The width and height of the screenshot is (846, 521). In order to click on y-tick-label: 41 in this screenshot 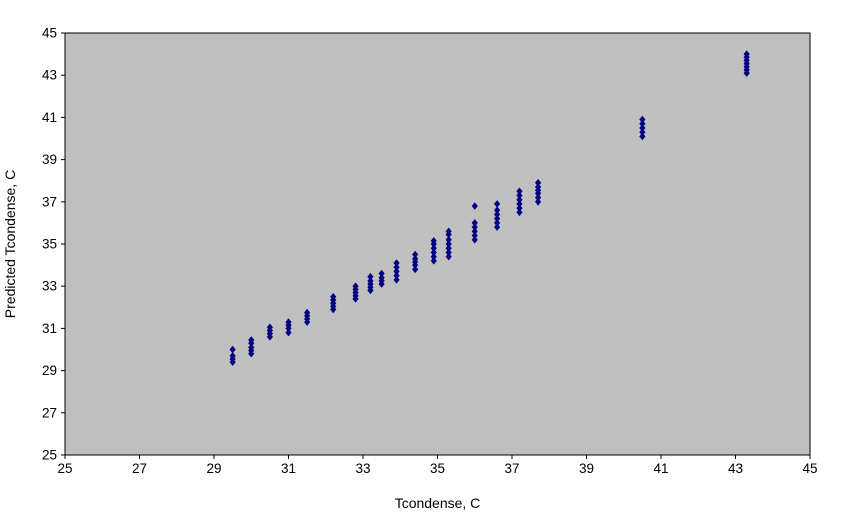, I will do `click(49, 117)`.